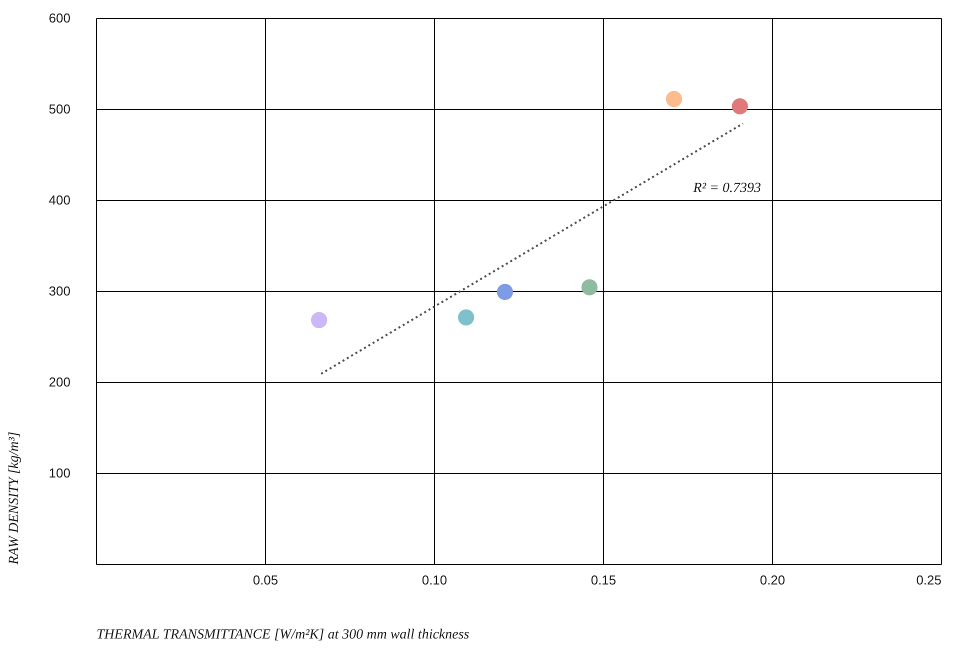 This screenshot has height=649, width=966. What do you see at coordinates (929, 580) in the screenshot?
I see `x-tick-label: 0.25` at bounding box center [929, 580].